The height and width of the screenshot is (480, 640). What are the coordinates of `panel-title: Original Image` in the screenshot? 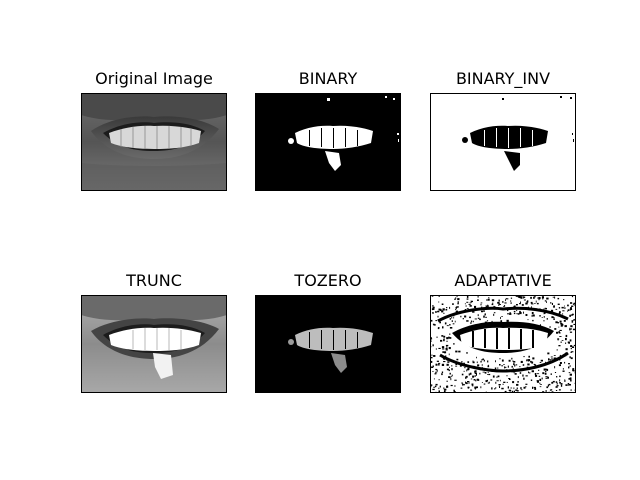 It's located at (154, 78).